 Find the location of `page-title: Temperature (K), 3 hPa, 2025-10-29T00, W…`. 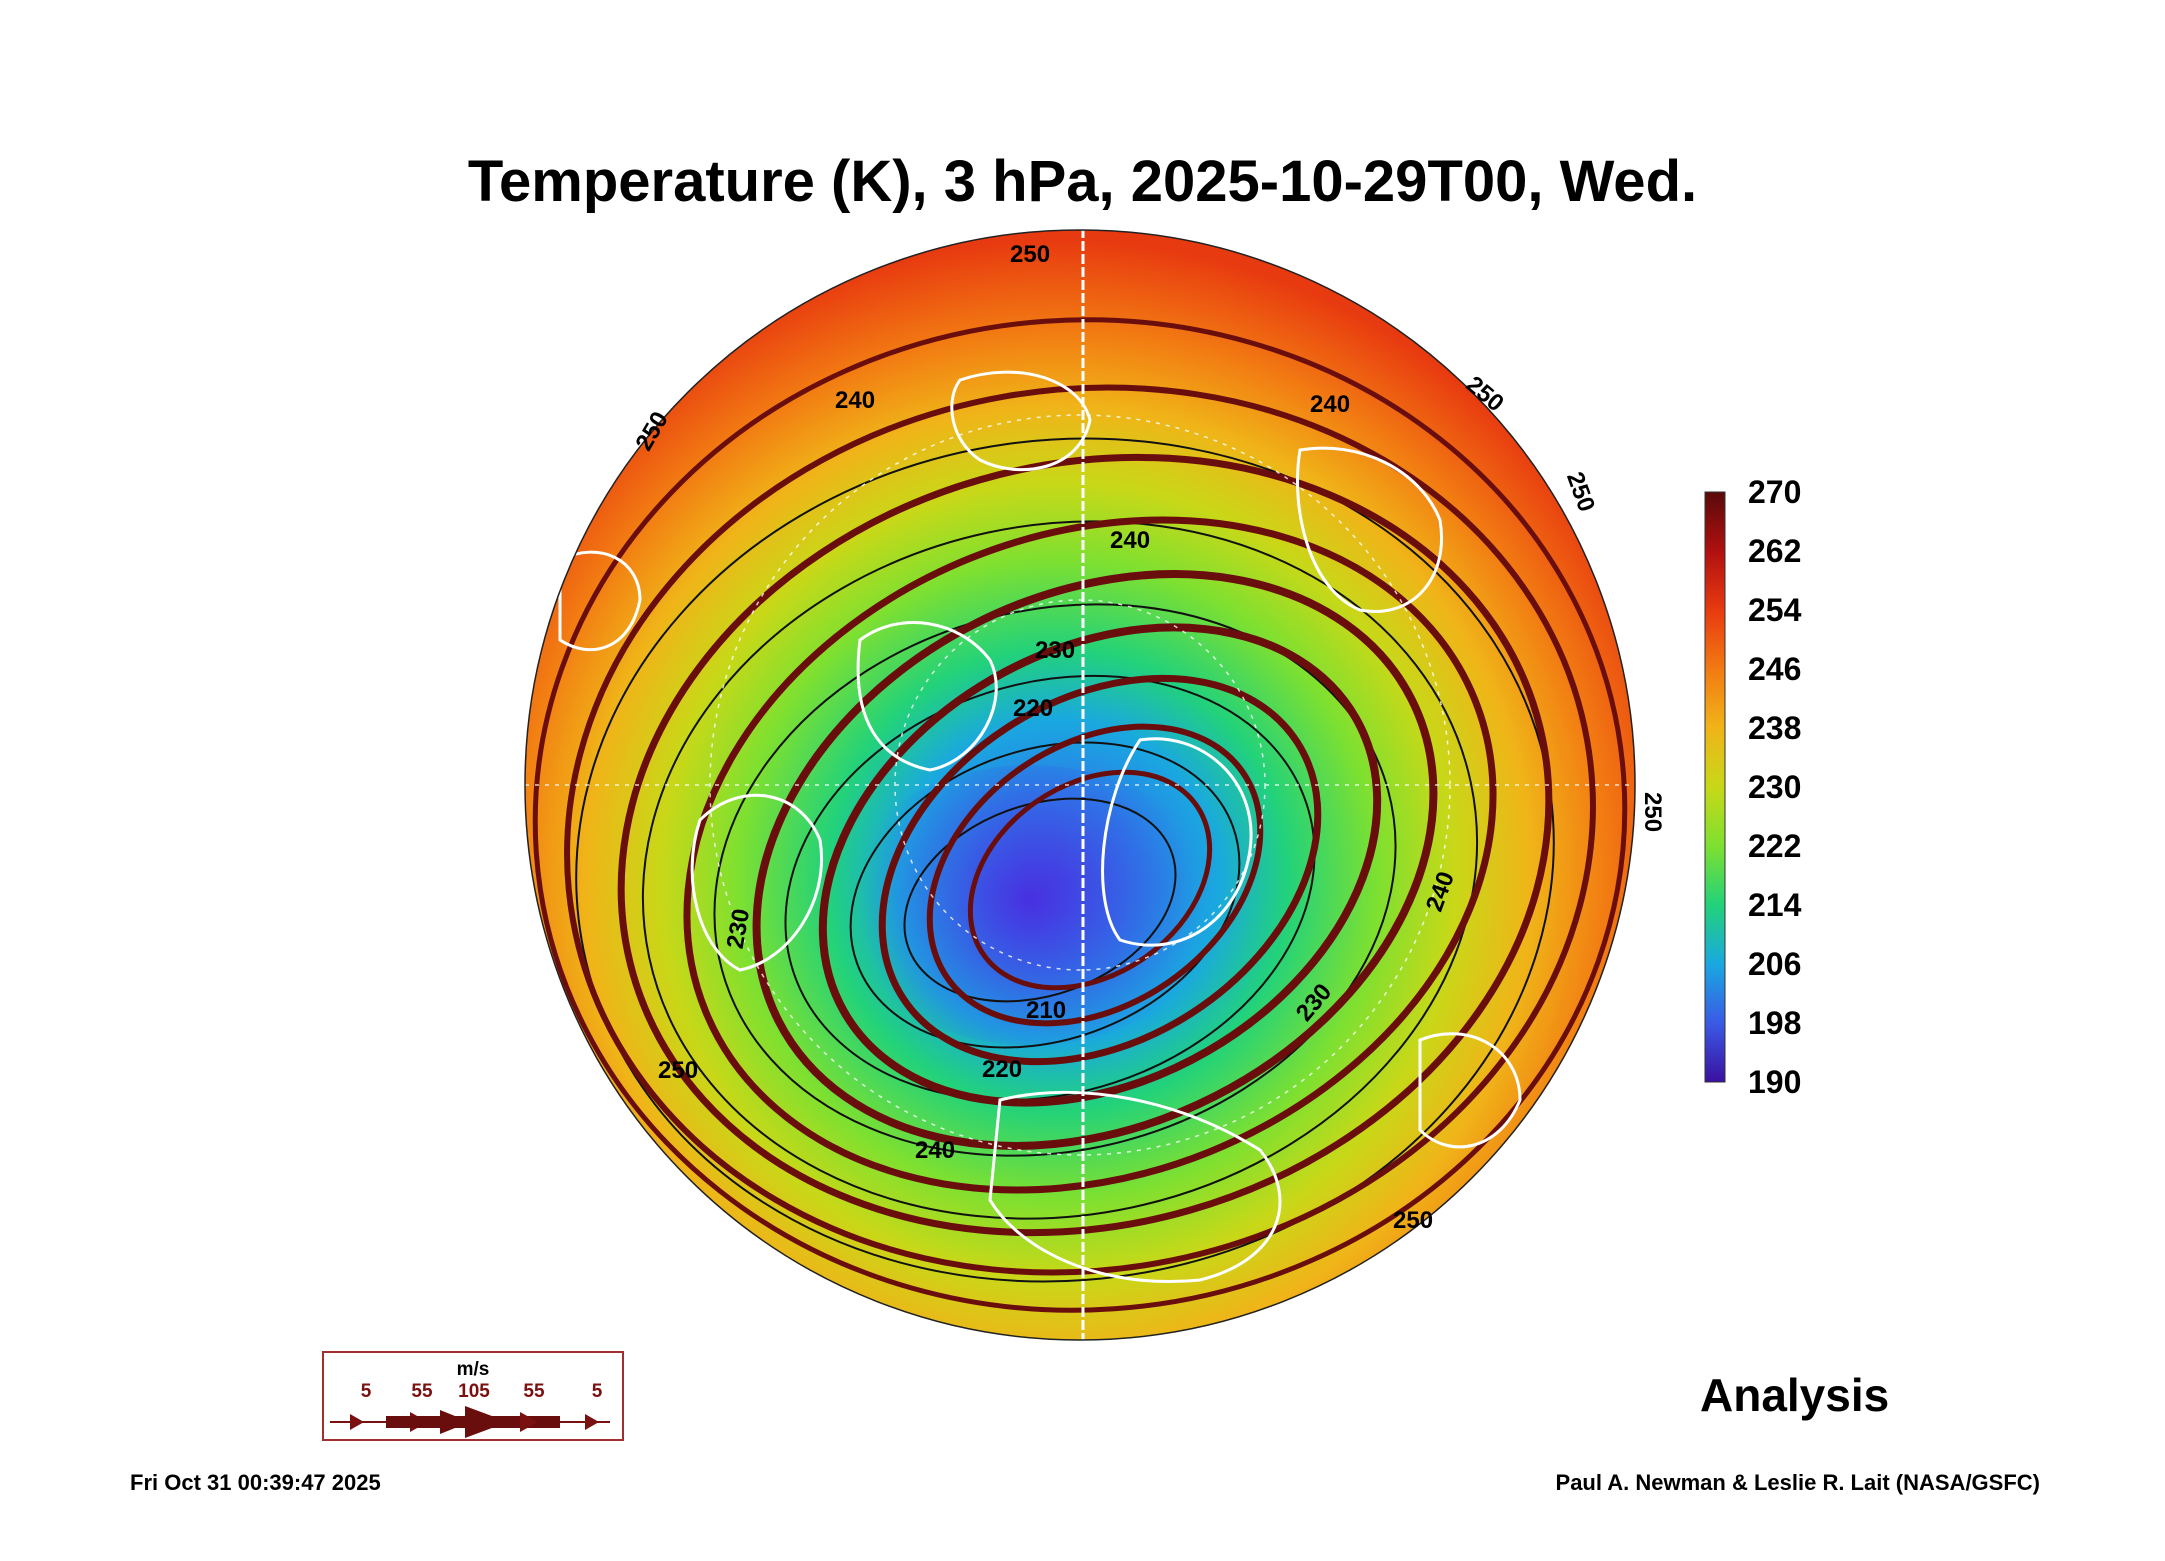

page-title: Temperature (K), 3 hPa, 2025-10-29T00, W… is located at coordinates (1082, 181).